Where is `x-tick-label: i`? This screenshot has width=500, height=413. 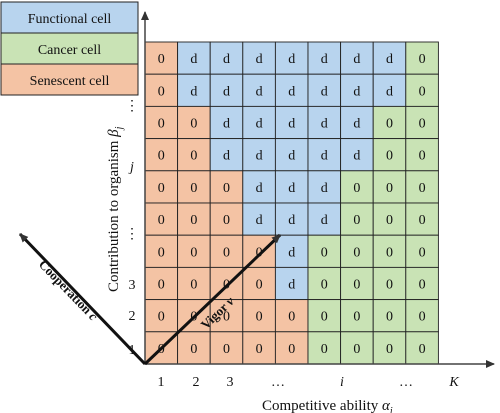
x-tick-label: i is located at coordinates (342, 382).